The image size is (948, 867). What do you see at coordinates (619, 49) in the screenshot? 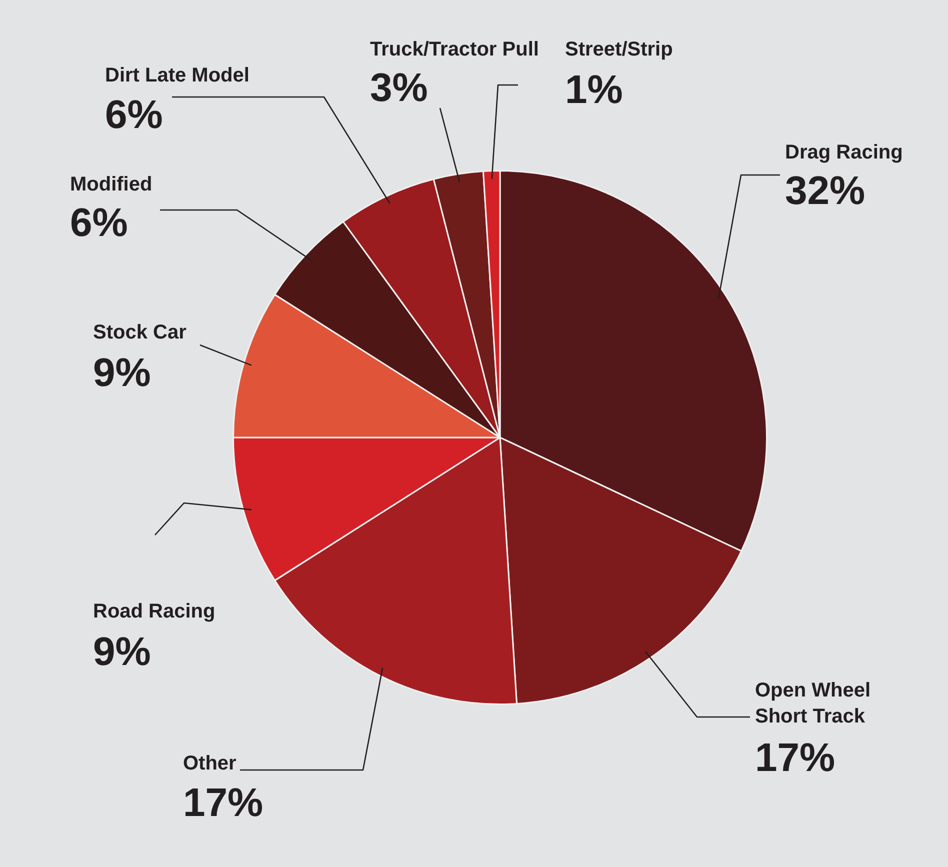
I see `slice-label: Street/Strip` at bounding box center [619, 49].